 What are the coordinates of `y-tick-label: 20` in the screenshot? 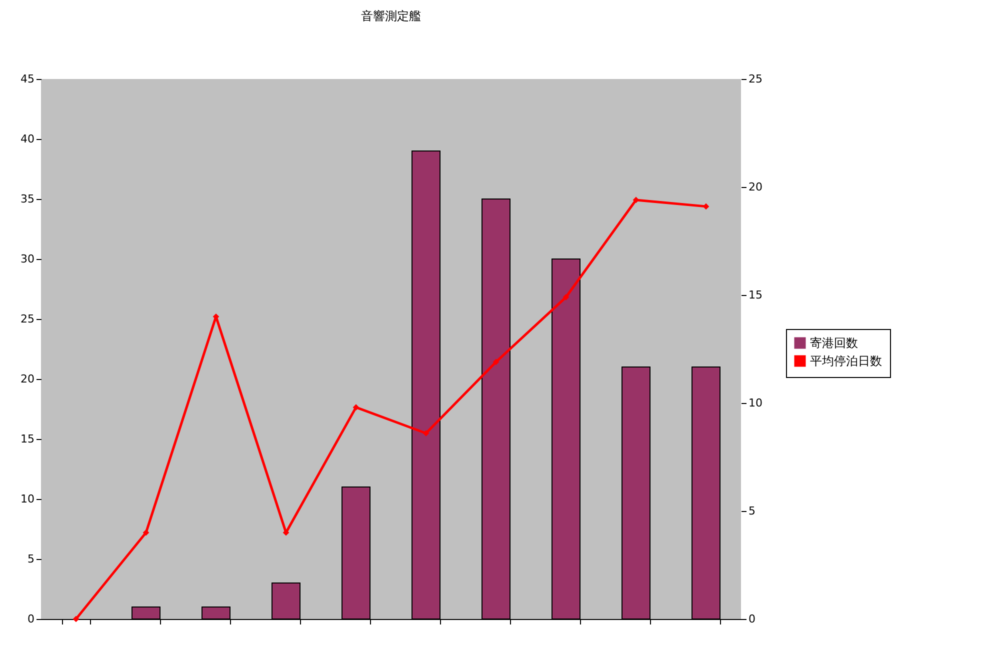 It's located at (27, 379).